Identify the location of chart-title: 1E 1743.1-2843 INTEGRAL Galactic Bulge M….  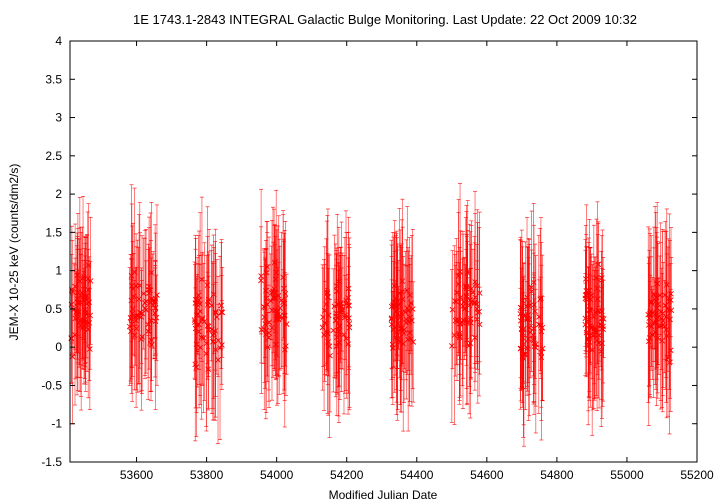
(385, 19).